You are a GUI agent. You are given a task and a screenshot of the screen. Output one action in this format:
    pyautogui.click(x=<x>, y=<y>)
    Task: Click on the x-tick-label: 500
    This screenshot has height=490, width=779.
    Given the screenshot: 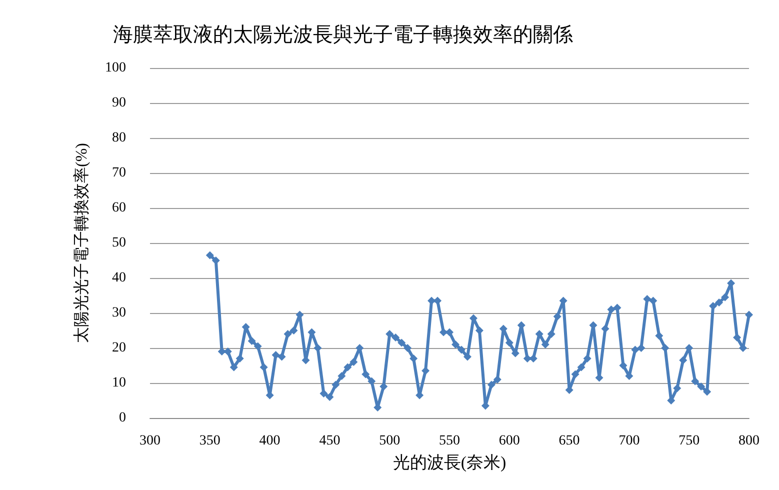 What is the action you would take?
    pyautogui.click(x=389, y=441)
    